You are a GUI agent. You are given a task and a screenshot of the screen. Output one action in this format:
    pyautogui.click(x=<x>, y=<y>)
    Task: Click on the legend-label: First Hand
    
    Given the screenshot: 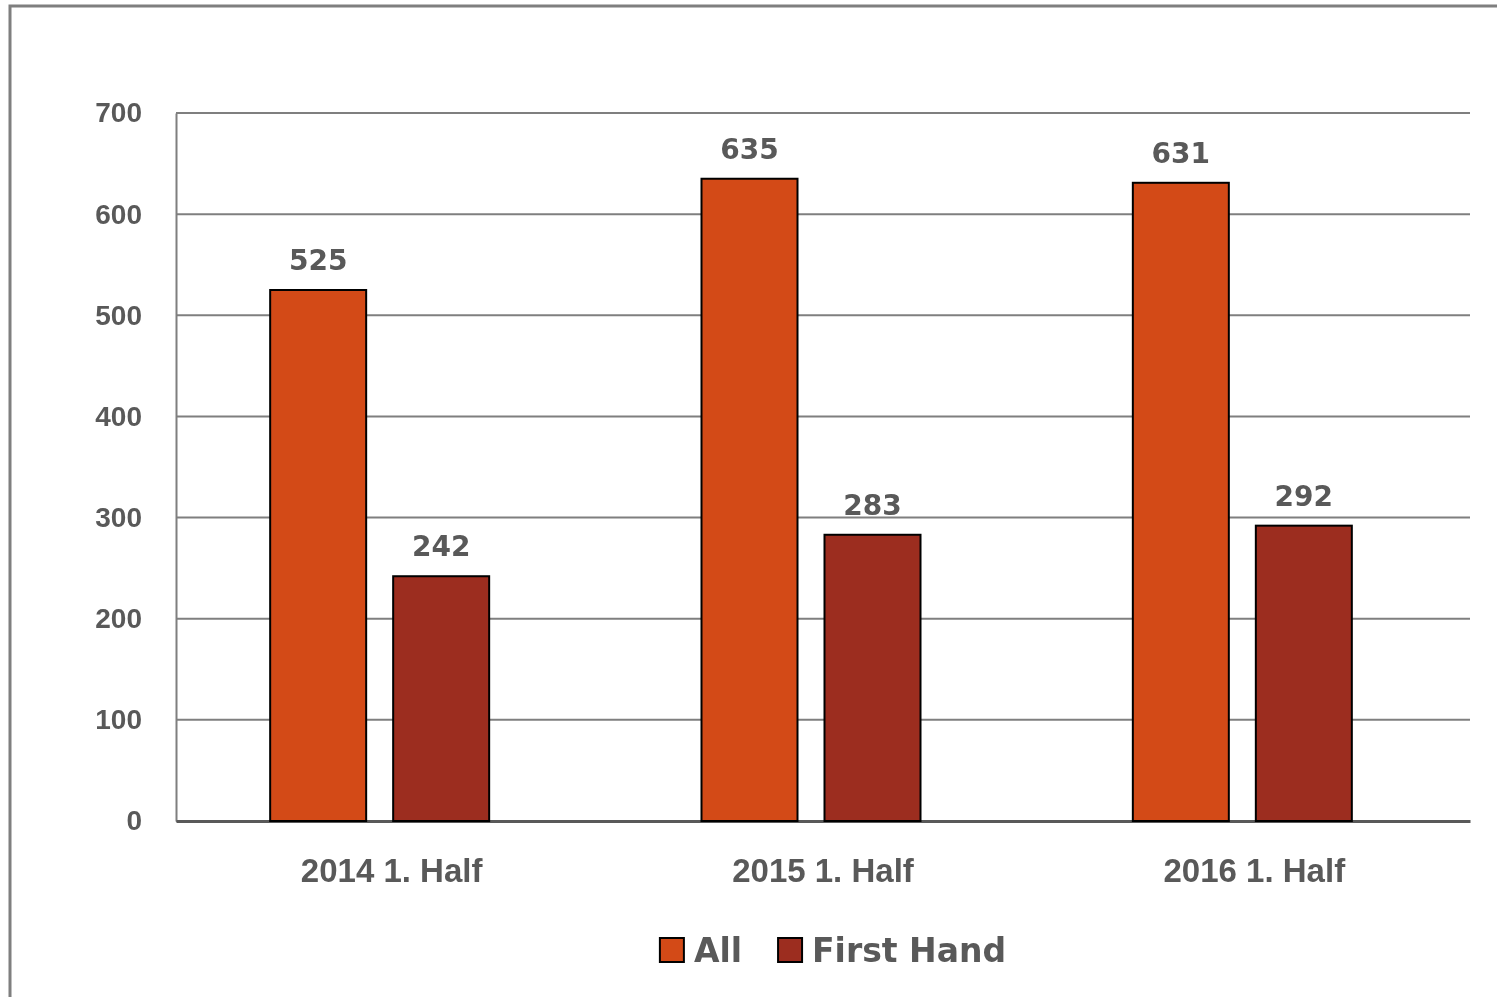 What is the action you would take?
    pyautogui.click(x=909, y=950)
    